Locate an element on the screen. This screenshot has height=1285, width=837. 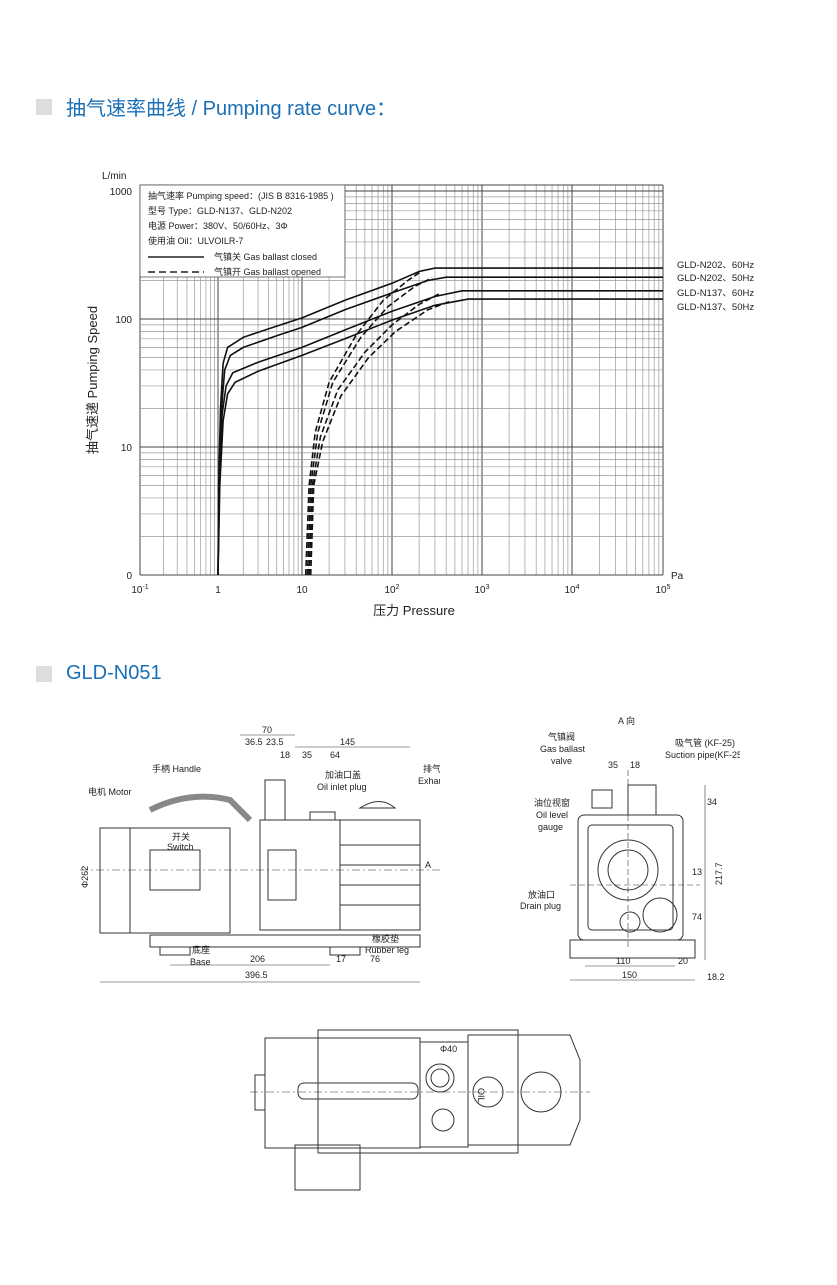
label-base-cn: 底座 is located at coordinates (201, 949).